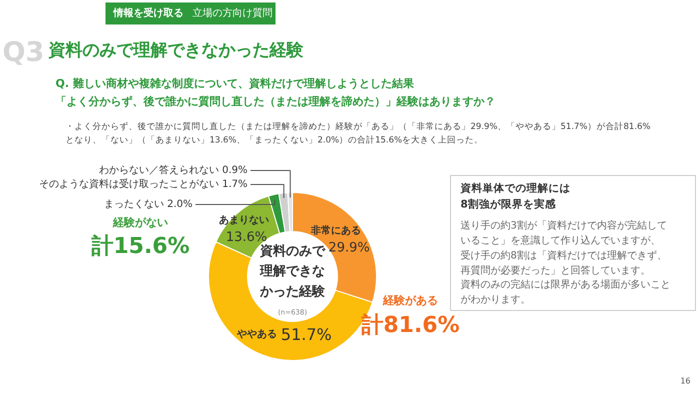  I want to click on slice-label: そのような資料は受け取ったことがない 1.7%, so click(143, 184).